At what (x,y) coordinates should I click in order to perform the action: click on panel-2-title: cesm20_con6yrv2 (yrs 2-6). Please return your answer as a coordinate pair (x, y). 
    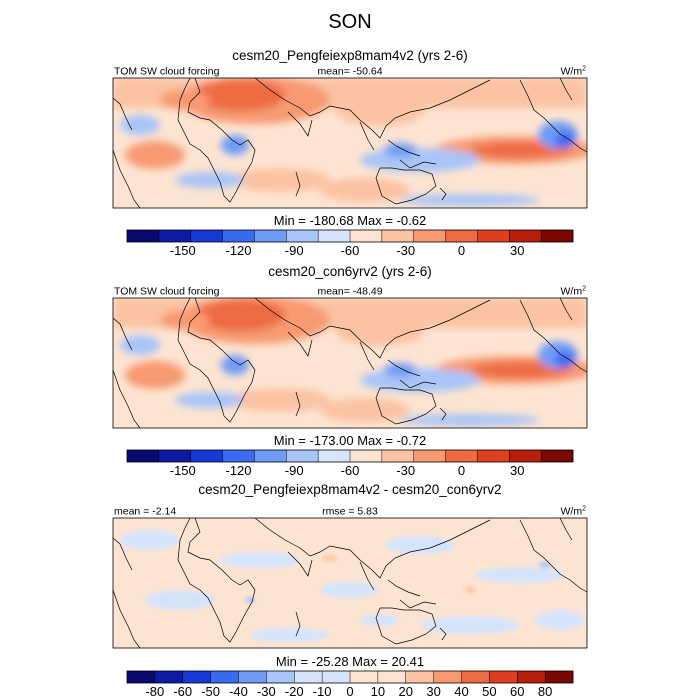
    Looking at the image, I should click on (350, 271).